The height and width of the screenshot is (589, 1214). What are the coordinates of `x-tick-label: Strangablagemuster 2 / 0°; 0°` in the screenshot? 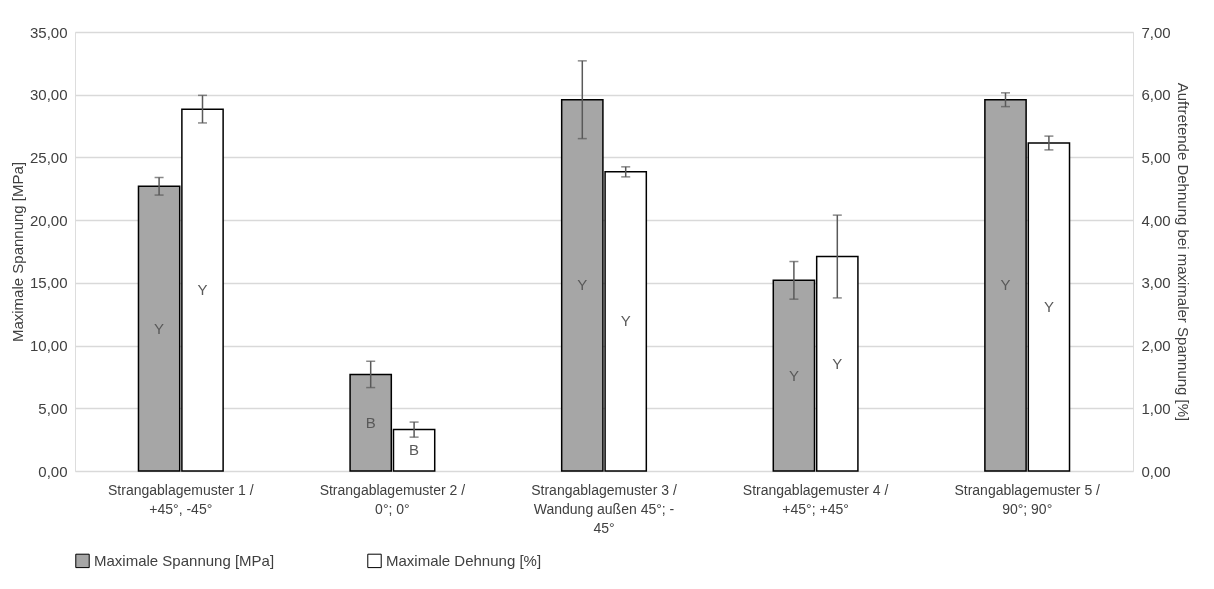 It's located at (392, 499).